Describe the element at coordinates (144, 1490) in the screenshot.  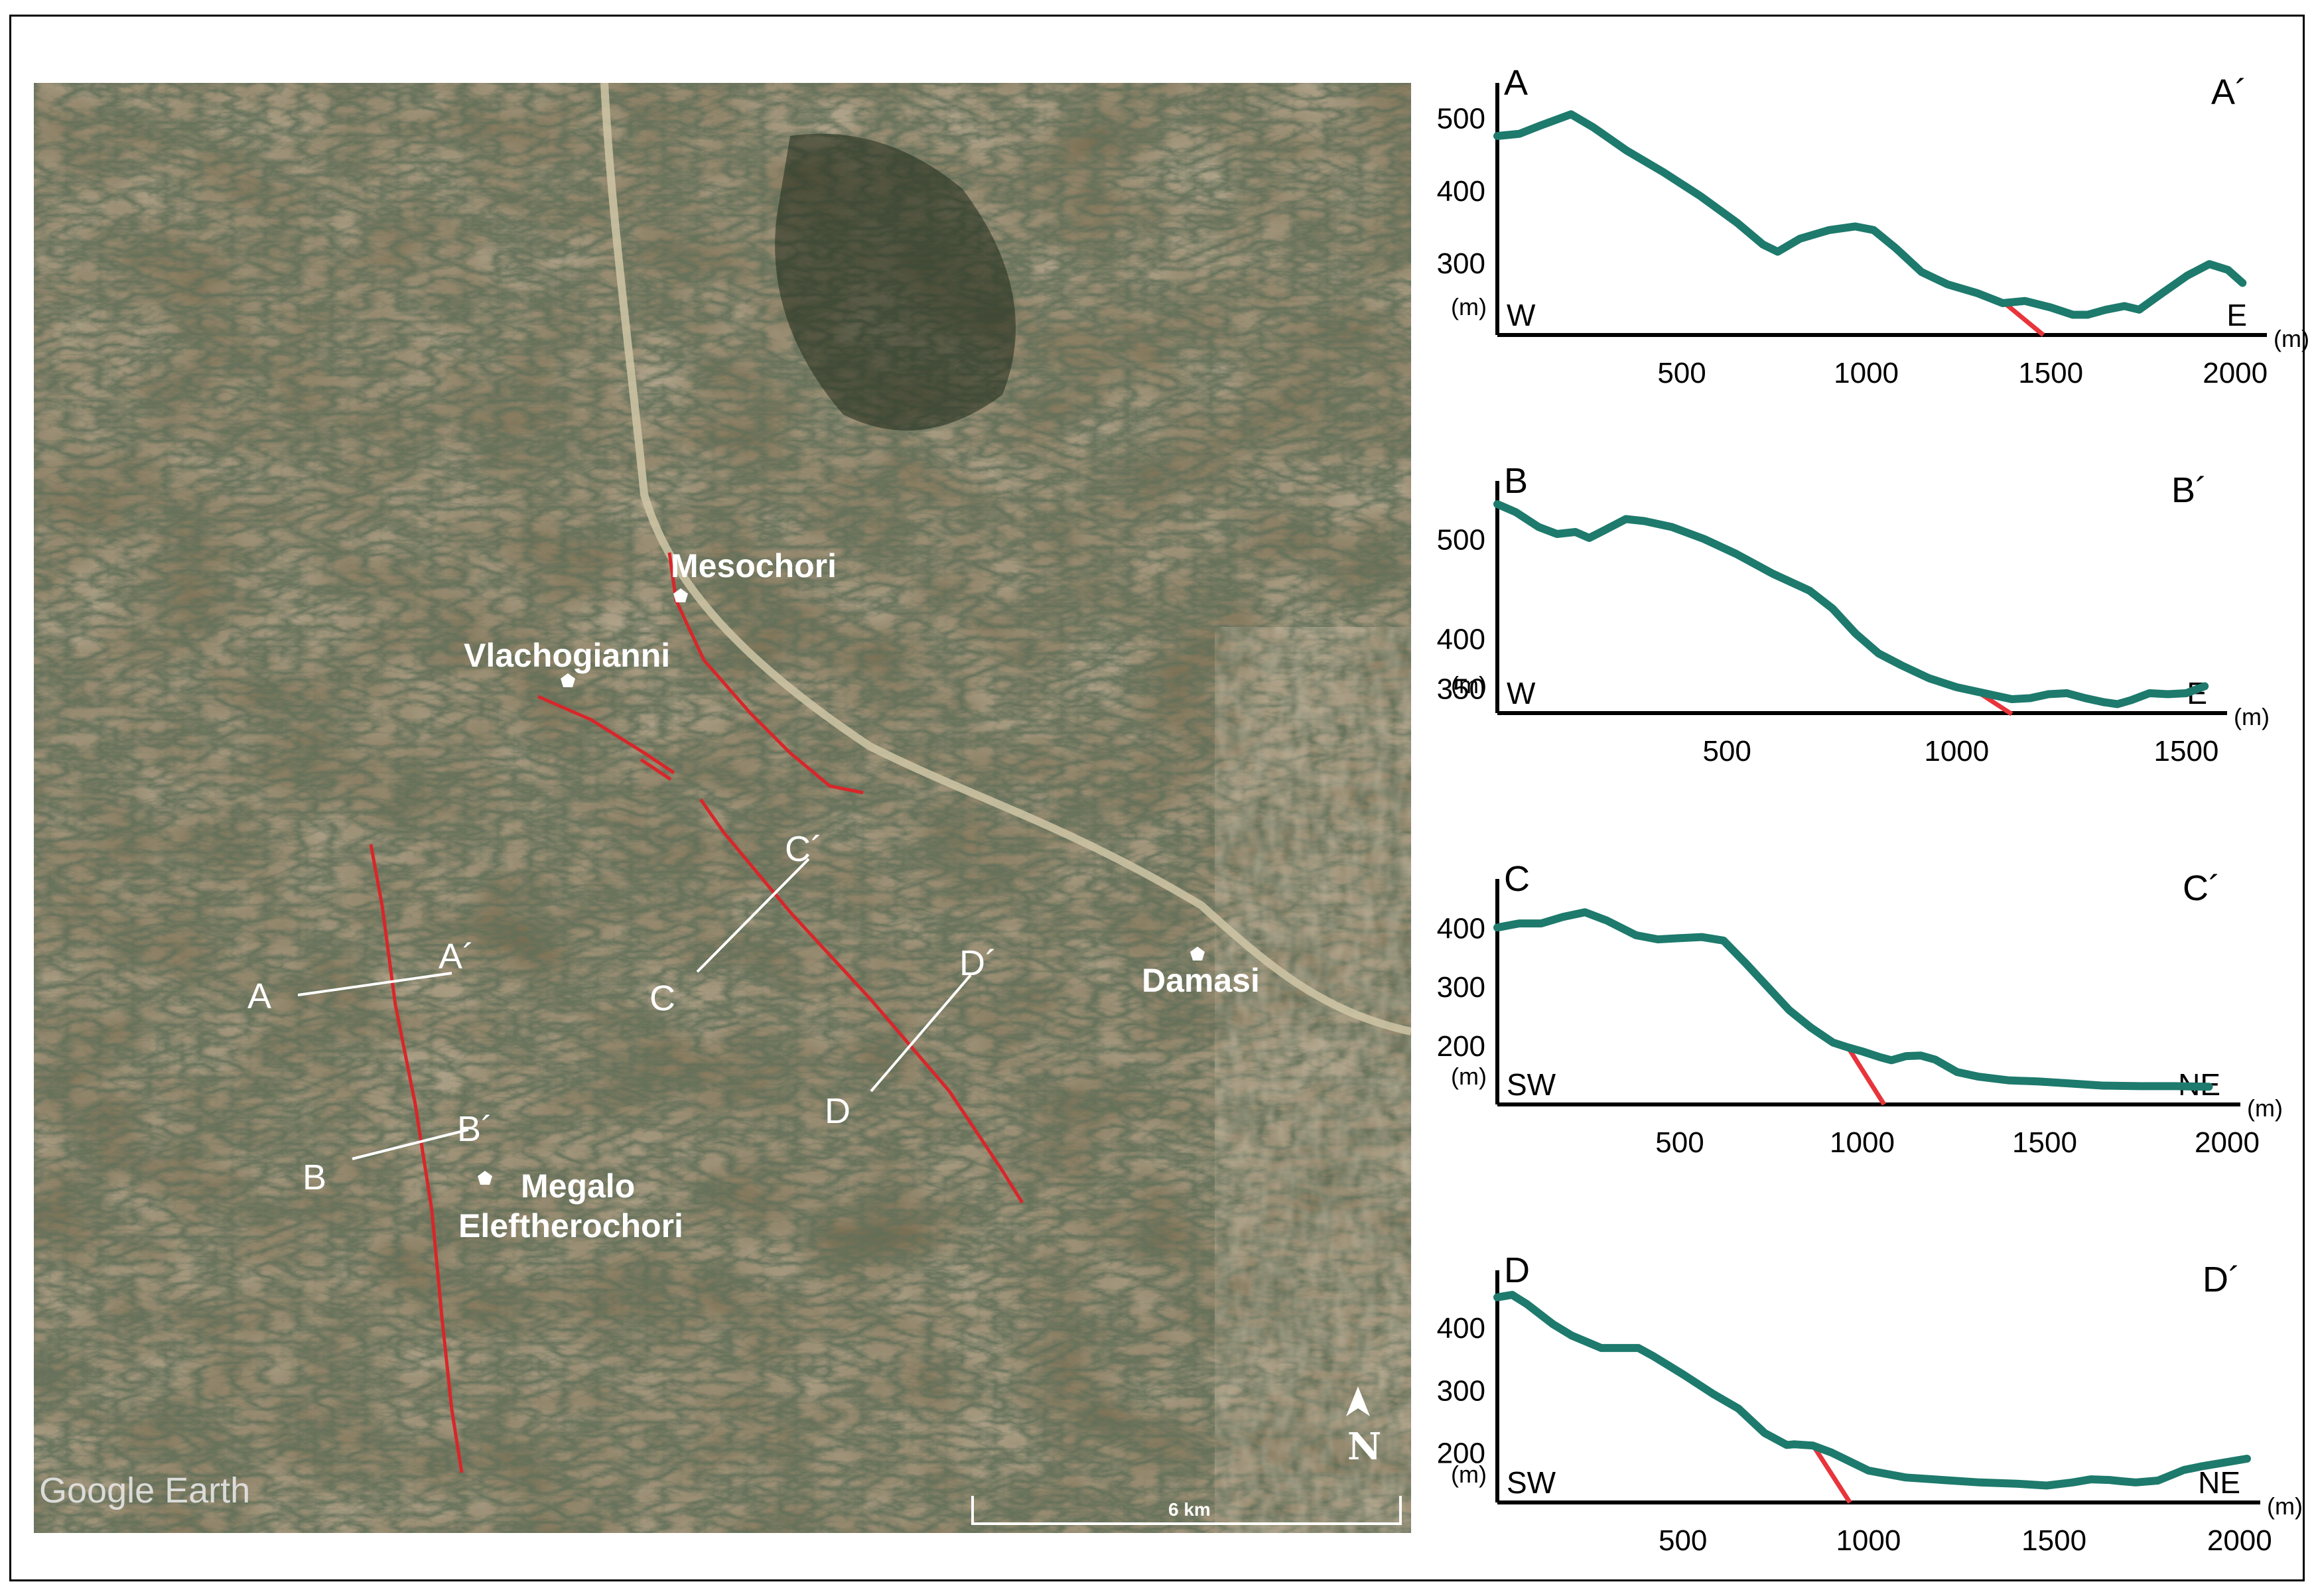
I see `google-earth-watermark: Google Earth` at that location.